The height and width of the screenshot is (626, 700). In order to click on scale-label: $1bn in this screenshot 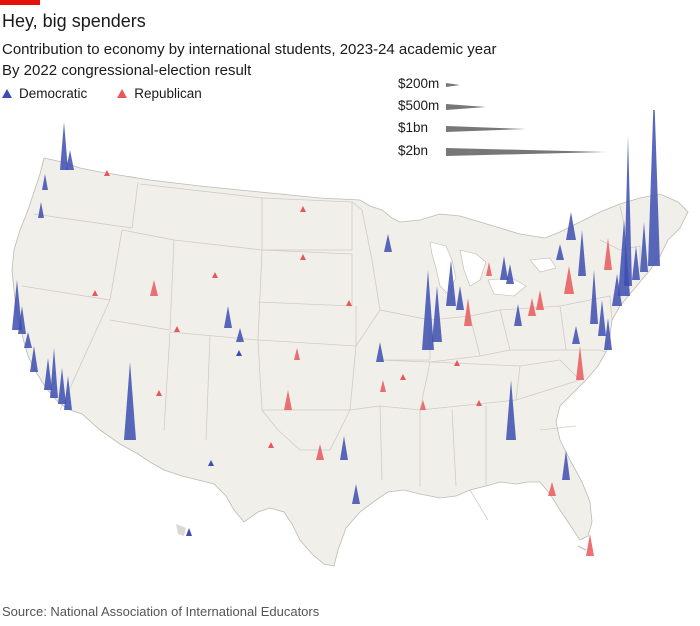, I will do `click(413, 127)`.